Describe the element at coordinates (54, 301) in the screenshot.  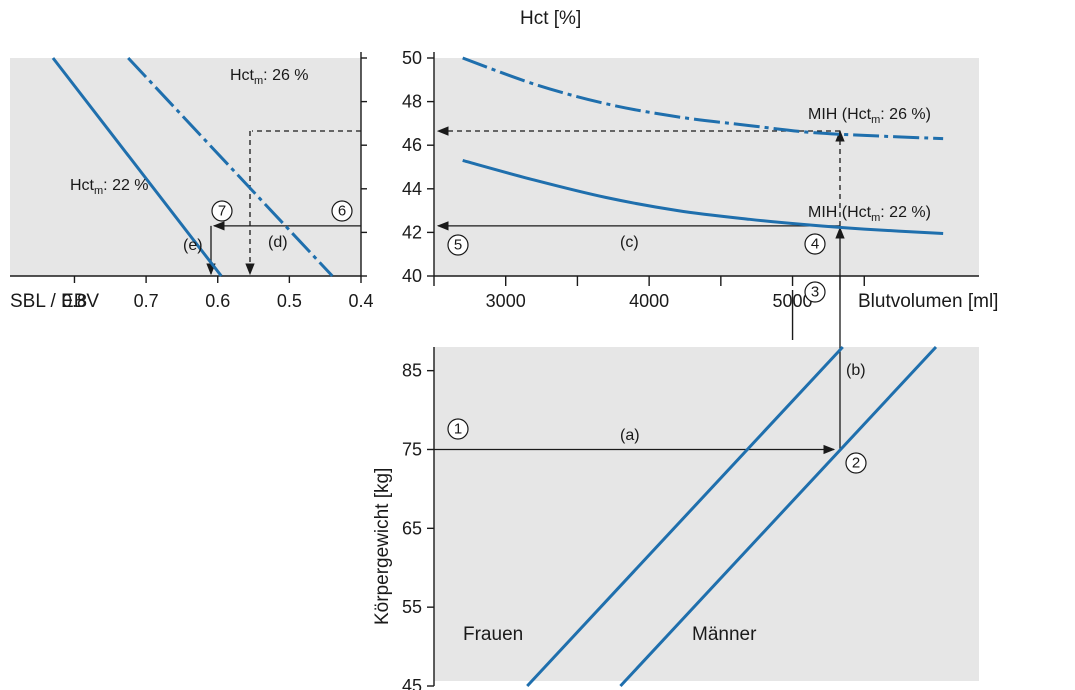
I see `sbl-ebv-axis-title: SBL / EBV` at that location.